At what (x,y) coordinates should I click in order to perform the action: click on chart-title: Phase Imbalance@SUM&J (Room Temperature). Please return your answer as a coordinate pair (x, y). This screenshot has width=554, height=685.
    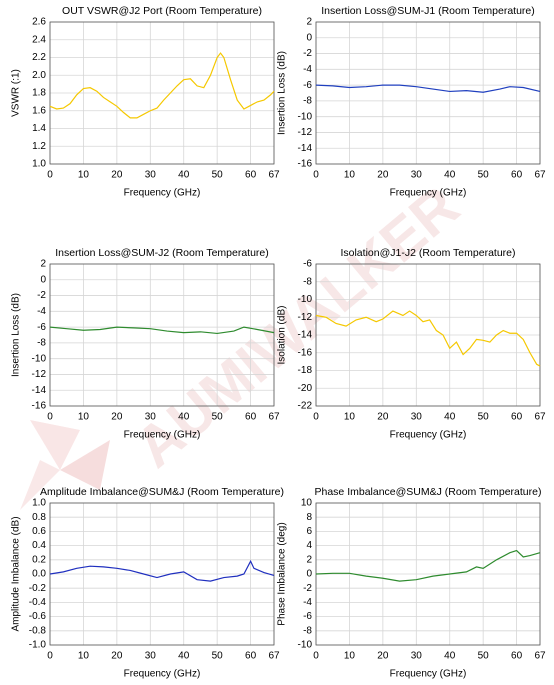
    Looking at the image, I should click on (428, 492).